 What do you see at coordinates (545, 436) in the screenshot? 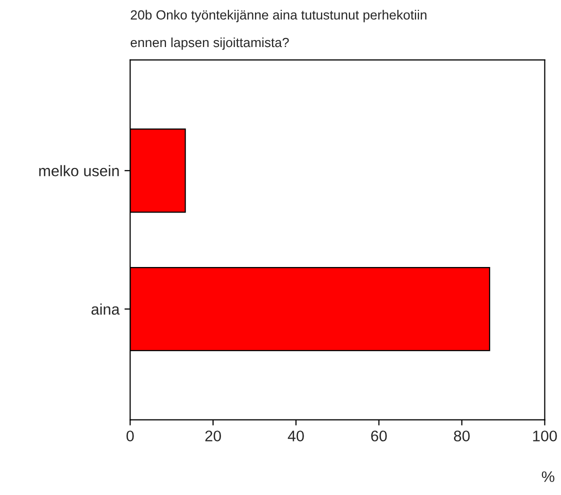
I see `x-tick-label: 100` at bounding box center [545, 436].